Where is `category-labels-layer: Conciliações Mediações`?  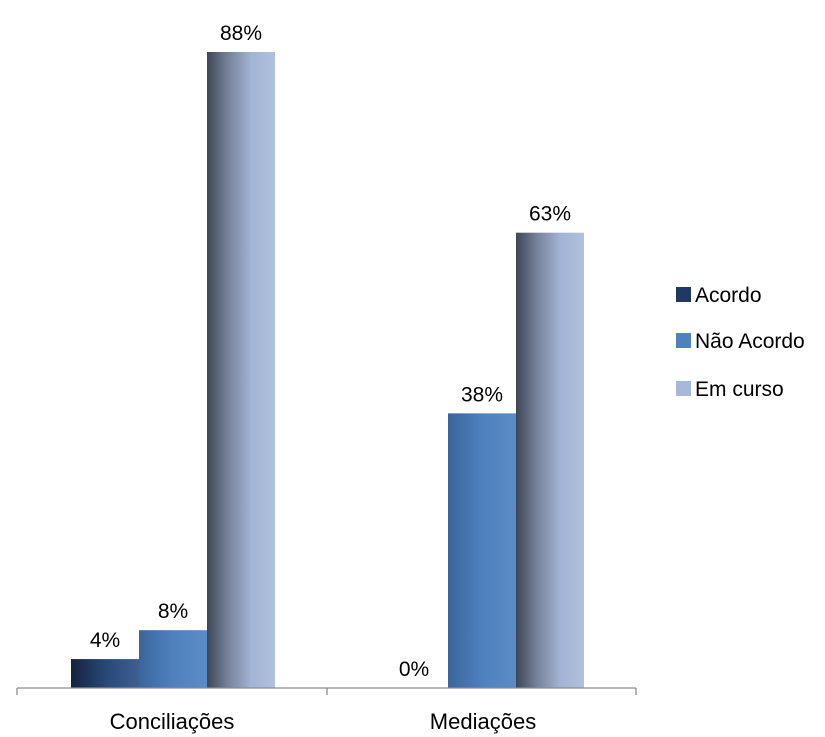
category-labels-layer: Conciliações Mediações is located at coordinates (323, 721).